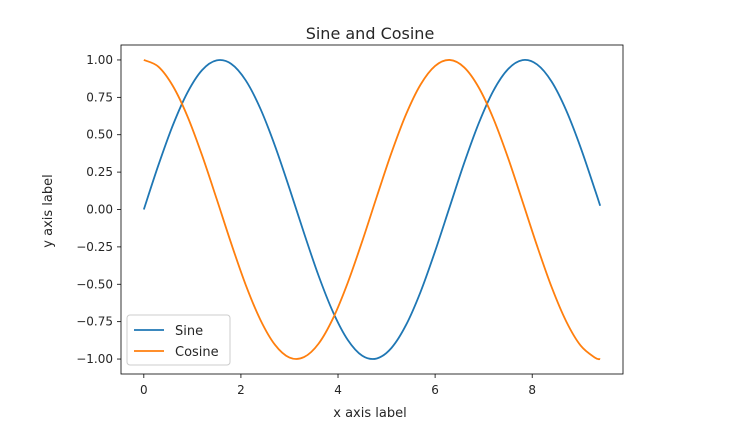  What do you see at coordinates (94, 359) in the screenshot?
I see `y-tick-label: −1.00` at bounding box center [94, 359].